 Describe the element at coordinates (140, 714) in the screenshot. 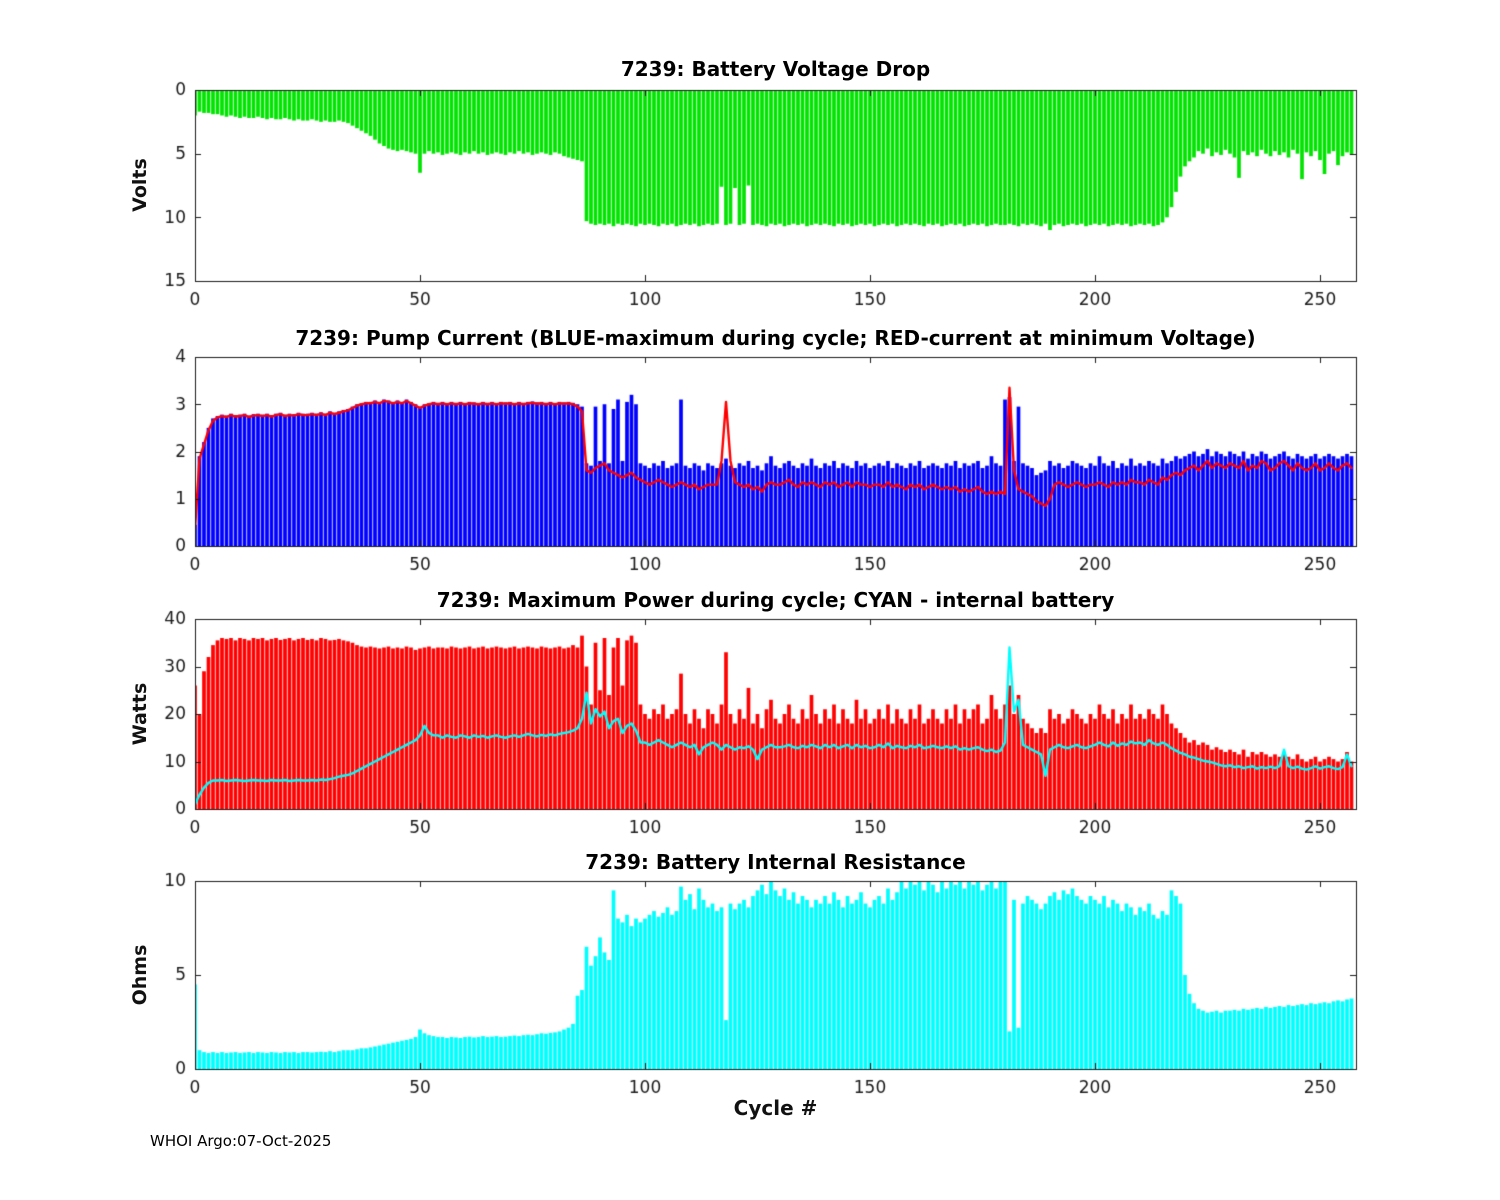

I see `chart3-ylabel: Watts` at that location.